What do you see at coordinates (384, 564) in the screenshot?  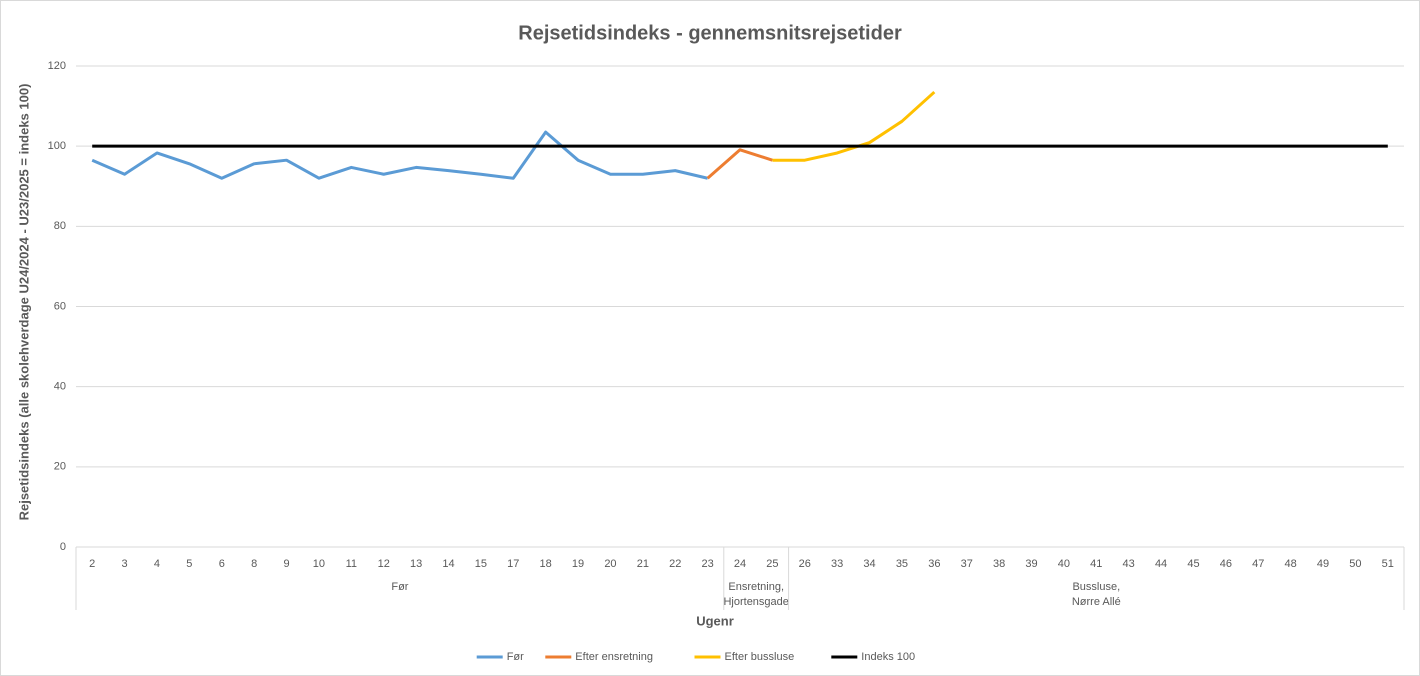 I see `x-tick-label: 12` at bounding box center [384, 564].